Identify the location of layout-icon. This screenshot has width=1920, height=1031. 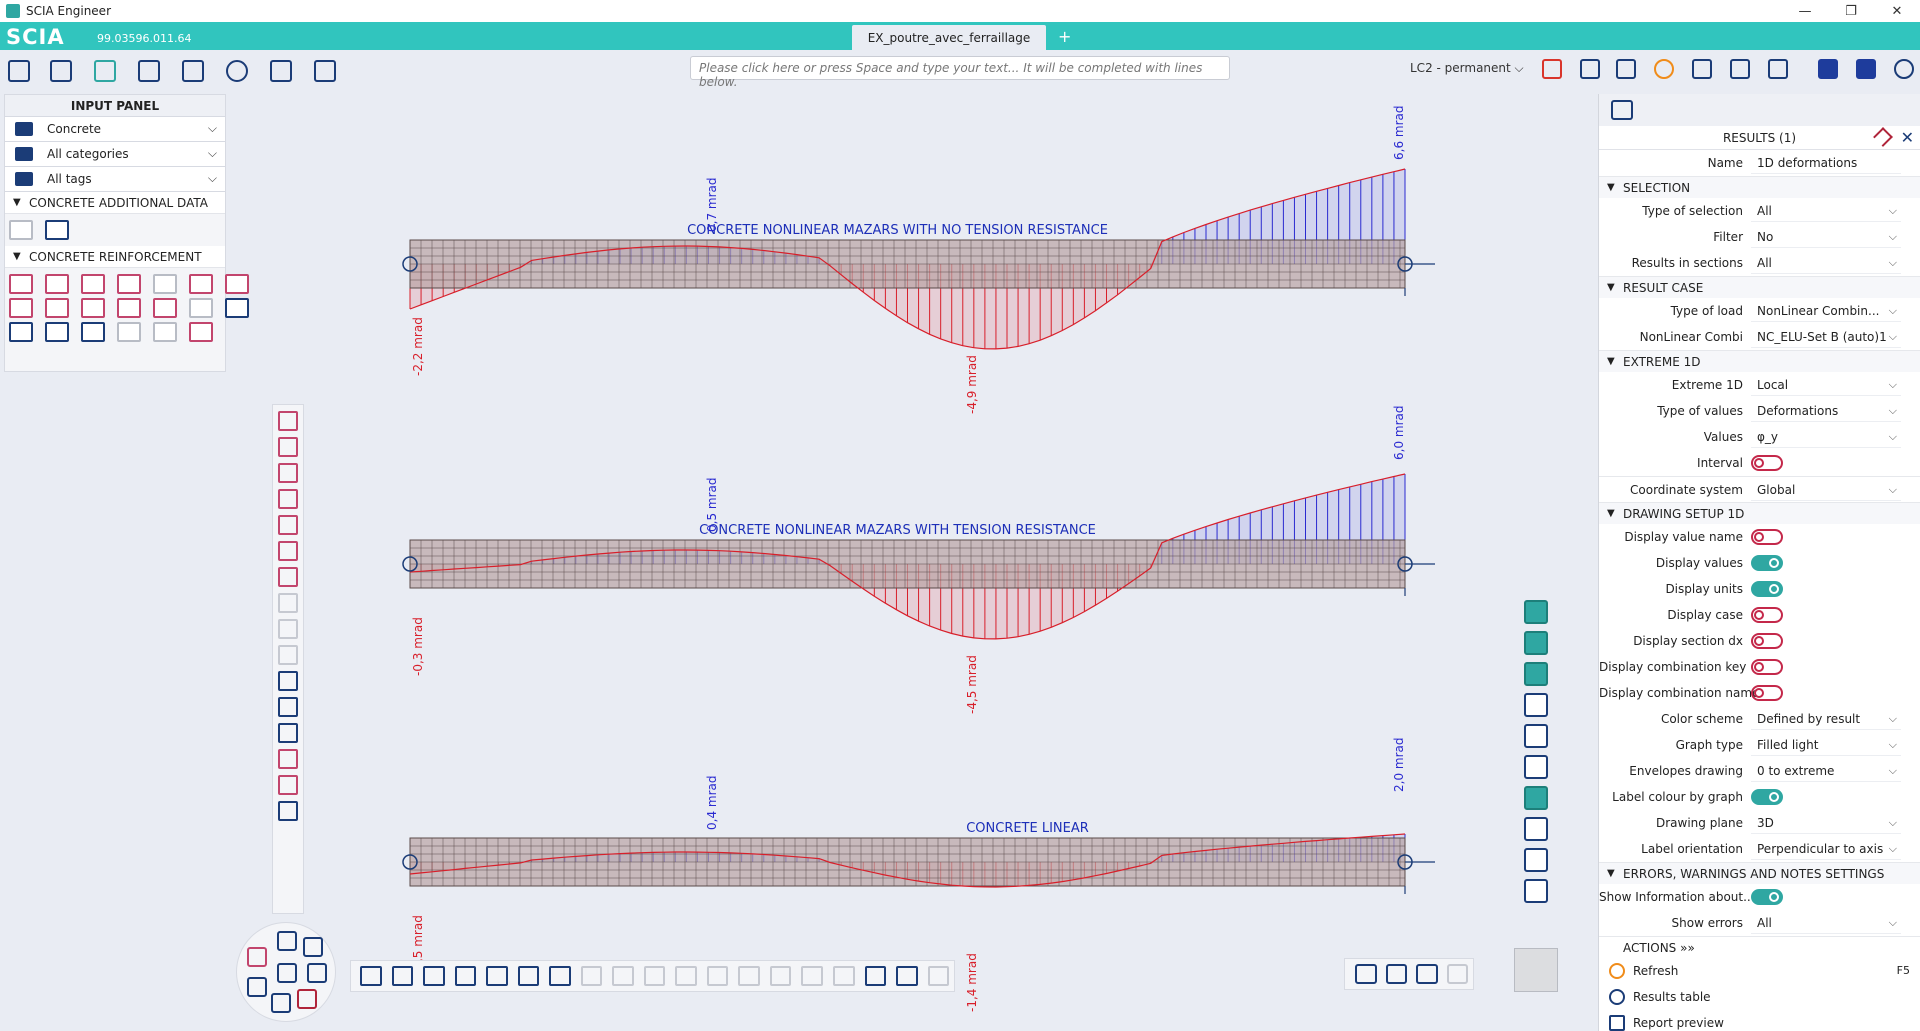
(1778, 69).